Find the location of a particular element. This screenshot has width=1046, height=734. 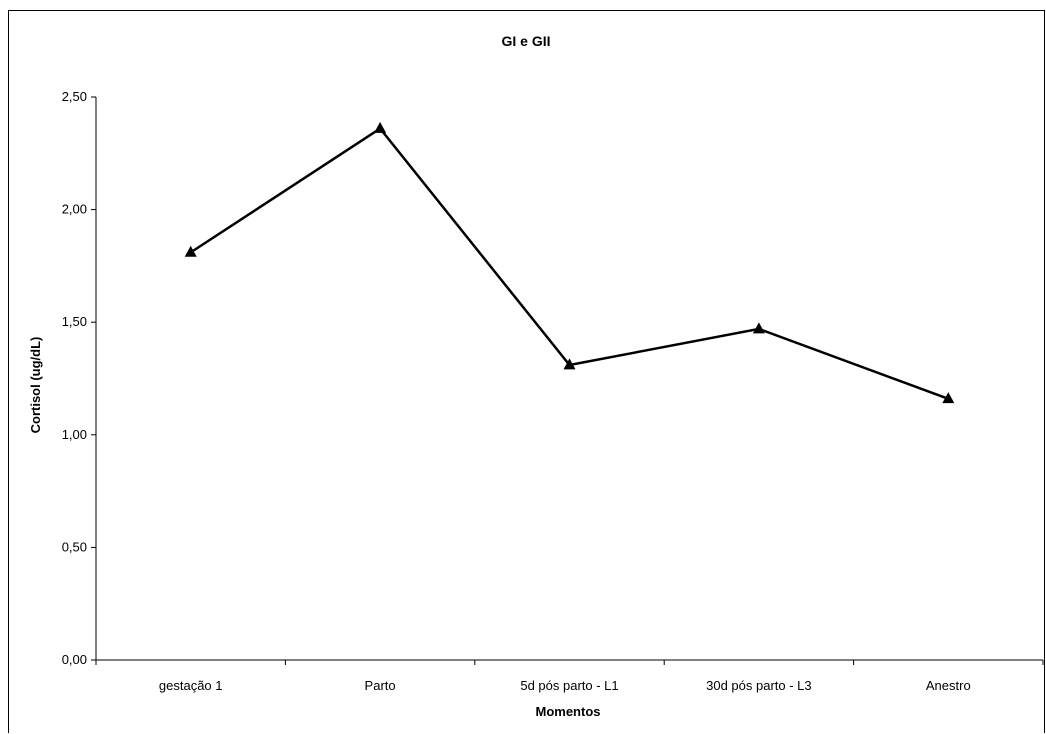

y-tick-label: 1,50 is located at coordinates (74, 321).